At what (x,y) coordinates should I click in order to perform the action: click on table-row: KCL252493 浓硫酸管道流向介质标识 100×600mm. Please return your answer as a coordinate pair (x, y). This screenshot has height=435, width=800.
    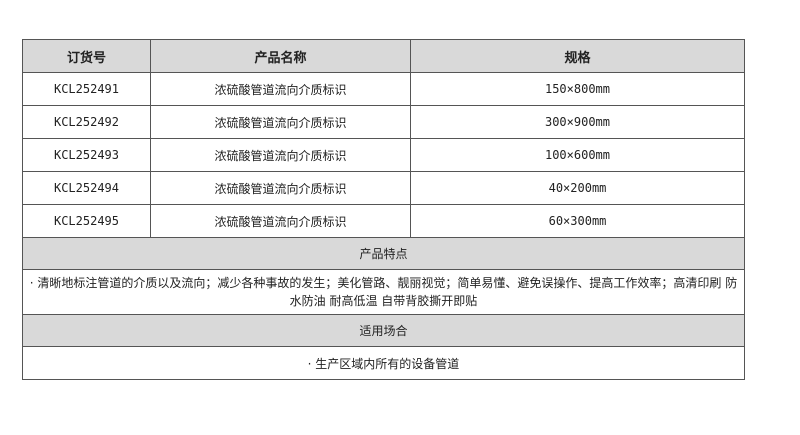
    Looking at the image, I should click on (383, 155).